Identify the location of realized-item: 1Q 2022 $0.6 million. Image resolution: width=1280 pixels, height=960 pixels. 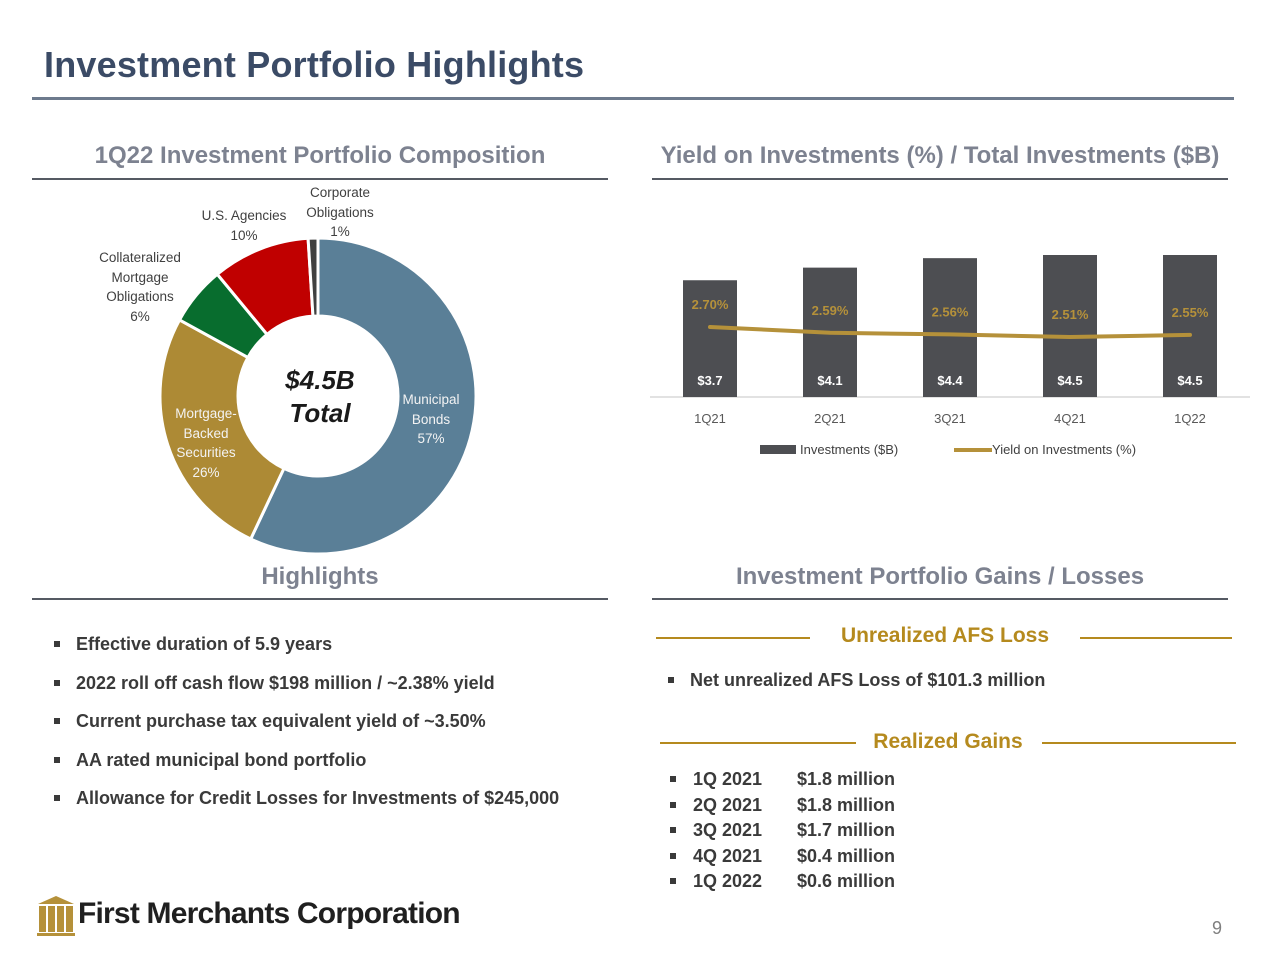
(782, 882).